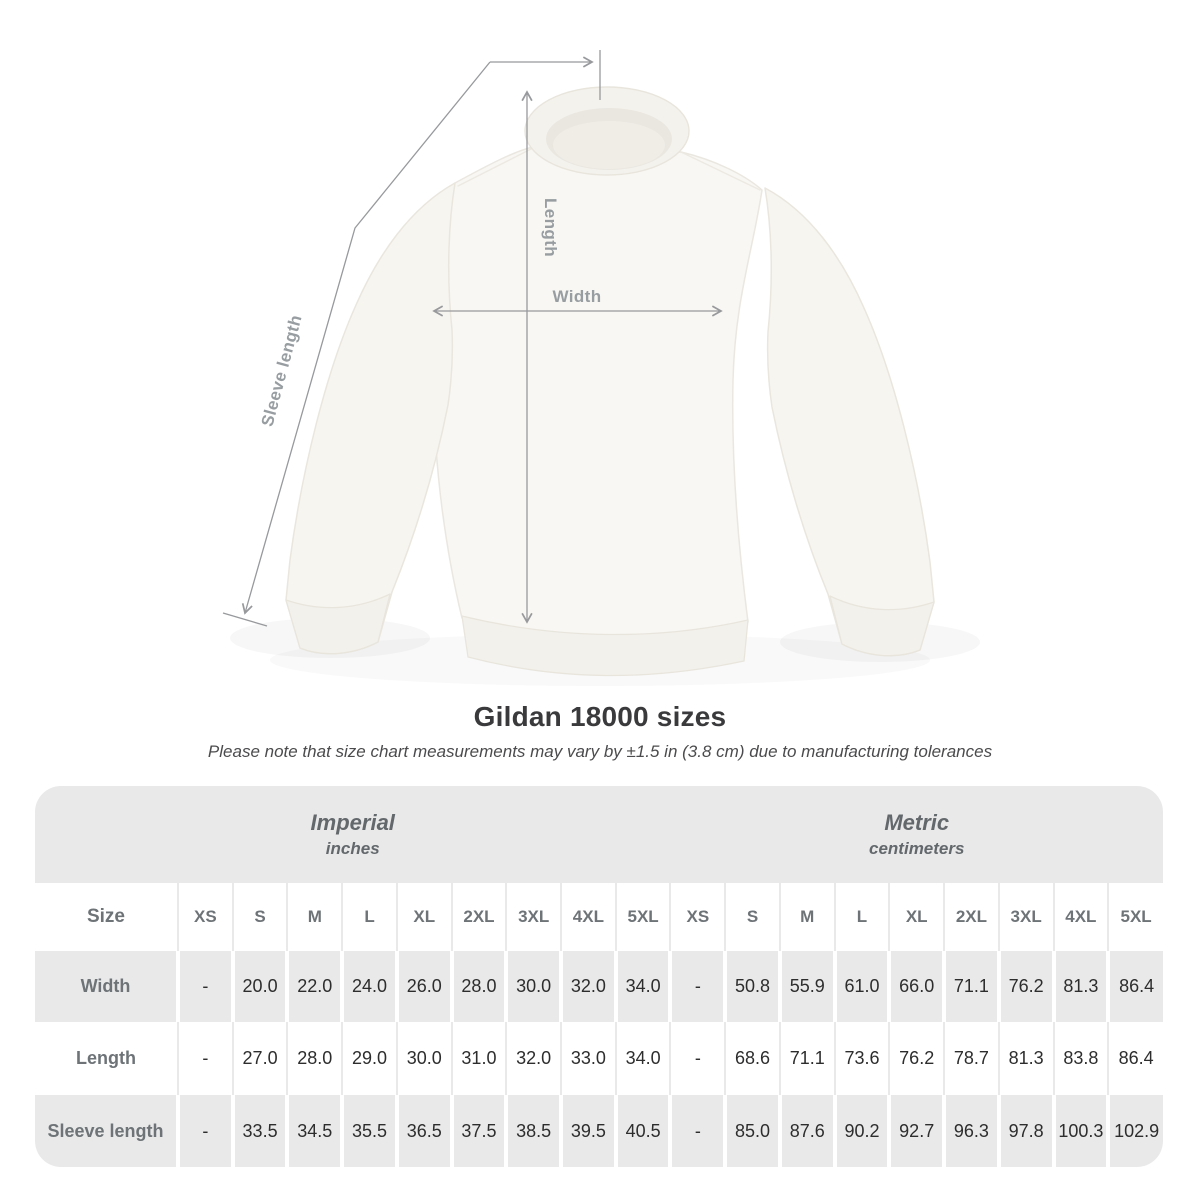  Describe the element at coordinates (861, 986) in the screenshot. I see `value-cell: 61.0` at that location.